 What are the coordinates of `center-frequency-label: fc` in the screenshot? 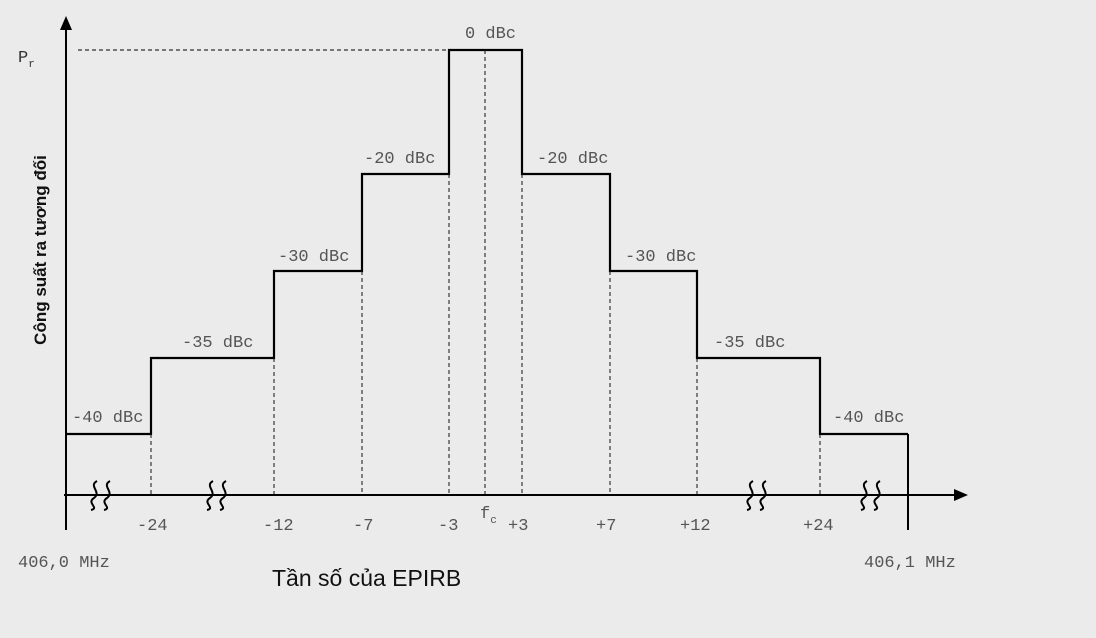 It's located at (488, 516).